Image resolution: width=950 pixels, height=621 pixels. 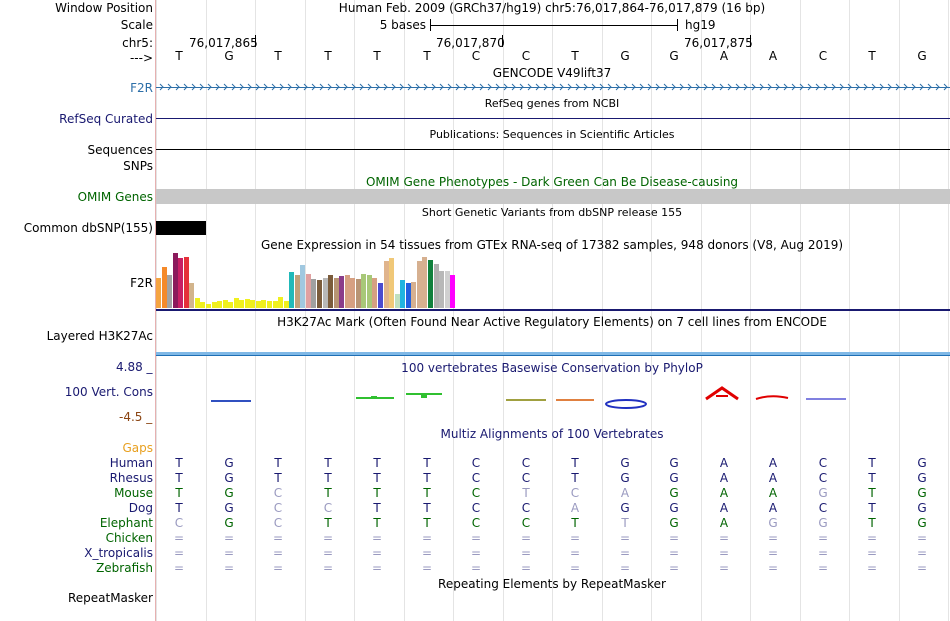 What do you see at coordinates (140, 508) in the screenshot?
I see `species-label: Dog` at bounding box center [140, 508].